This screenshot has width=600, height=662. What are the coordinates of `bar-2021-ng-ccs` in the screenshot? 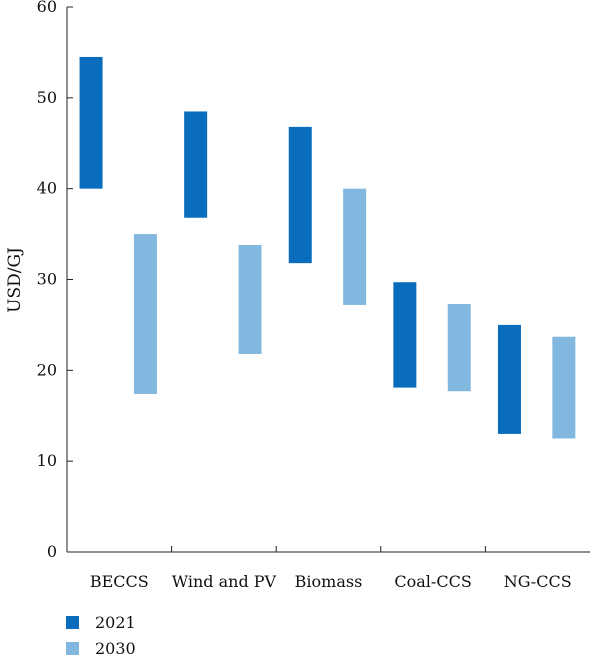 It's located at (509, 379).